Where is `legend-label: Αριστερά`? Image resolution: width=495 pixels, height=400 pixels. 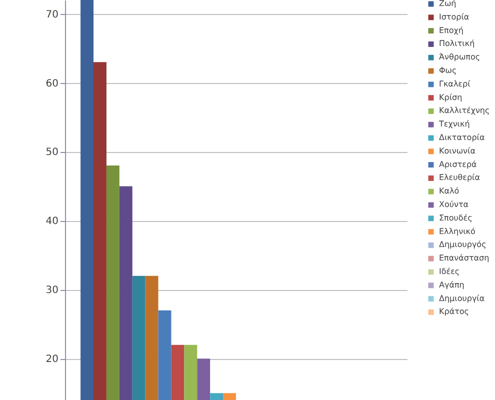 legend-label: Αριστερά is located at coordinates (458, 164).